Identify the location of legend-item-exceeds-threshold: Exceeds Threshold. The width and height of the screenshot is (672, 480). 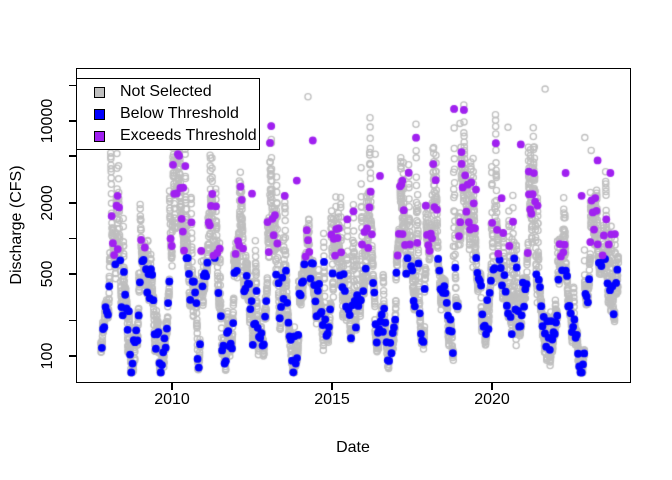
(168, 136).